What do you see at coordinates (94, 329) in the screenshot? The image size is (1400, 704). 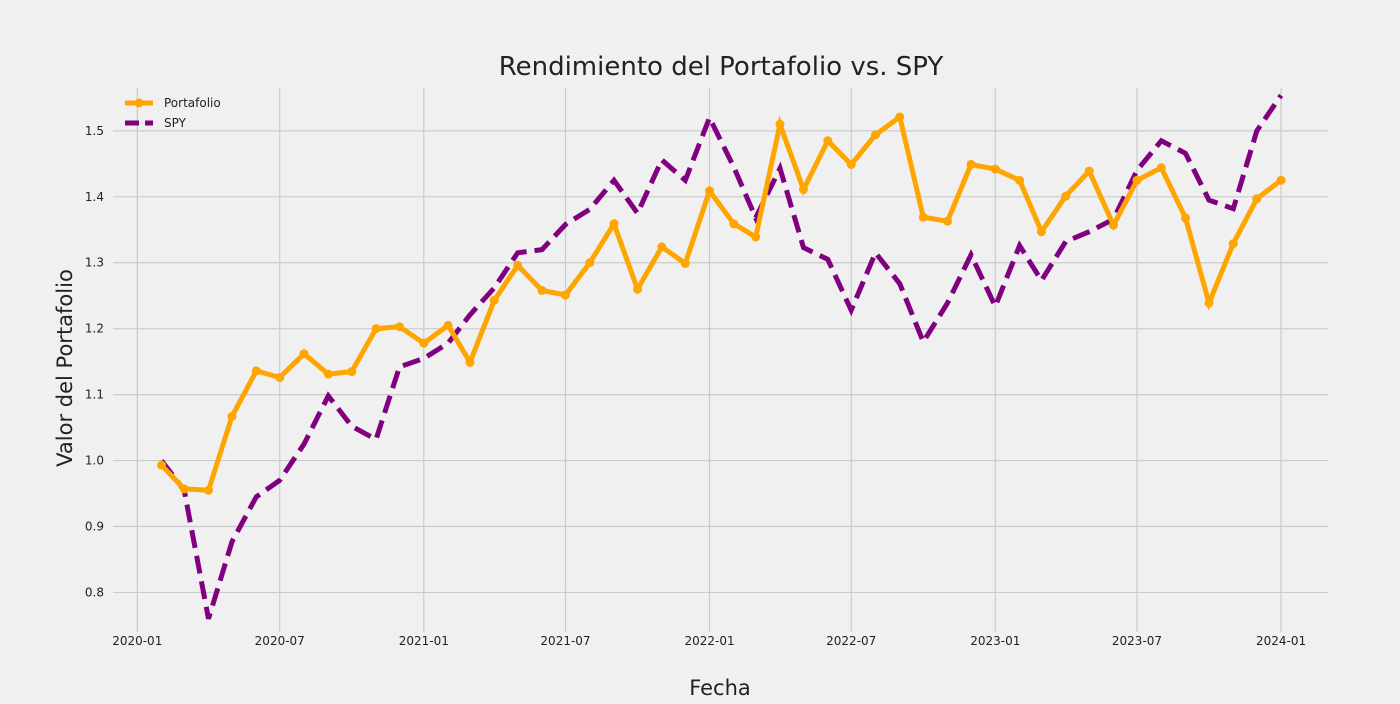 I see `y-tick-label: 1.2` at bounding box center [94, 329].